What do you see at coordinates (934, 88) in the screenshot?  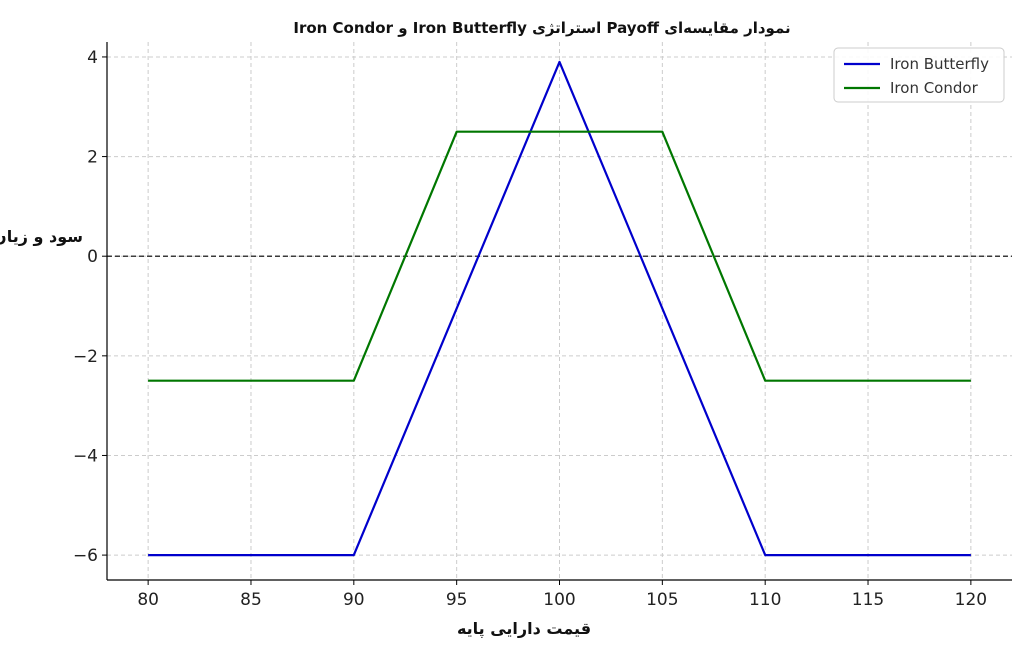 I see `legend-entry-label: Iron Condor` at bounding box center [934, 88].